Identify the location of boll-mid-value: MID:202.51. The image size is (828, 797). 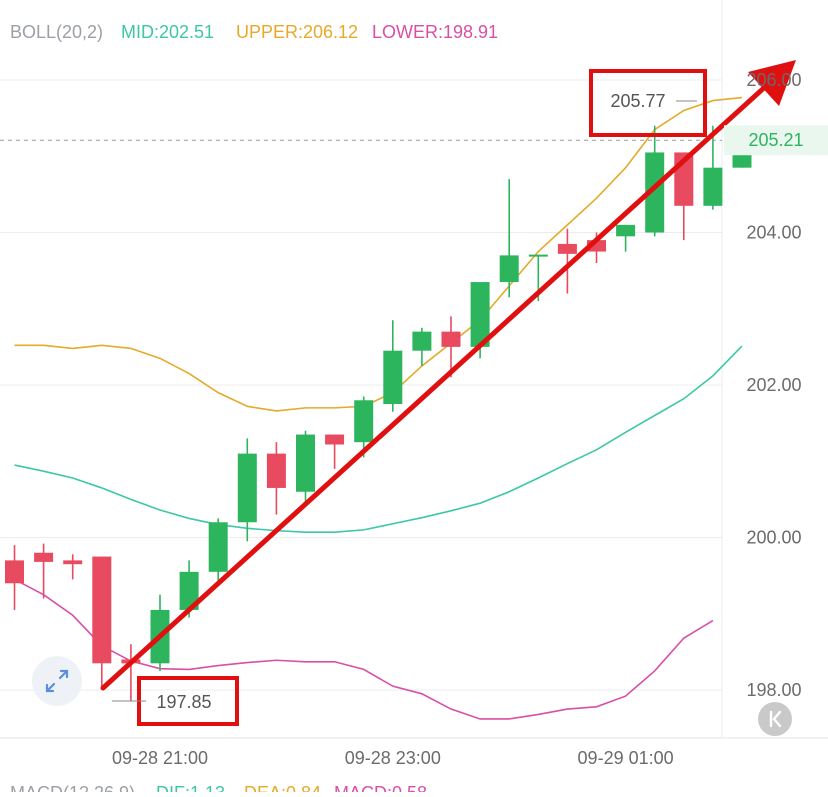
(167, 32).